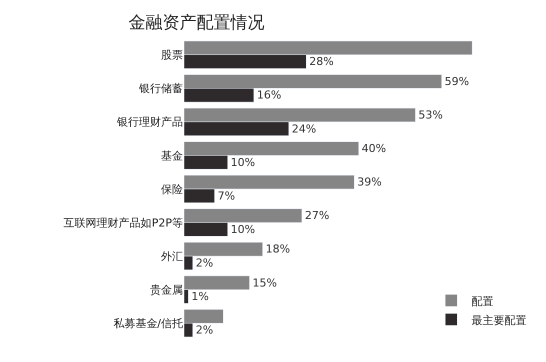 The width and height of the screenshot is (546, 362). Describe the element at coordinates (498, 320) in the screenshot. I see `legend-label: 最主要配置` at that location.